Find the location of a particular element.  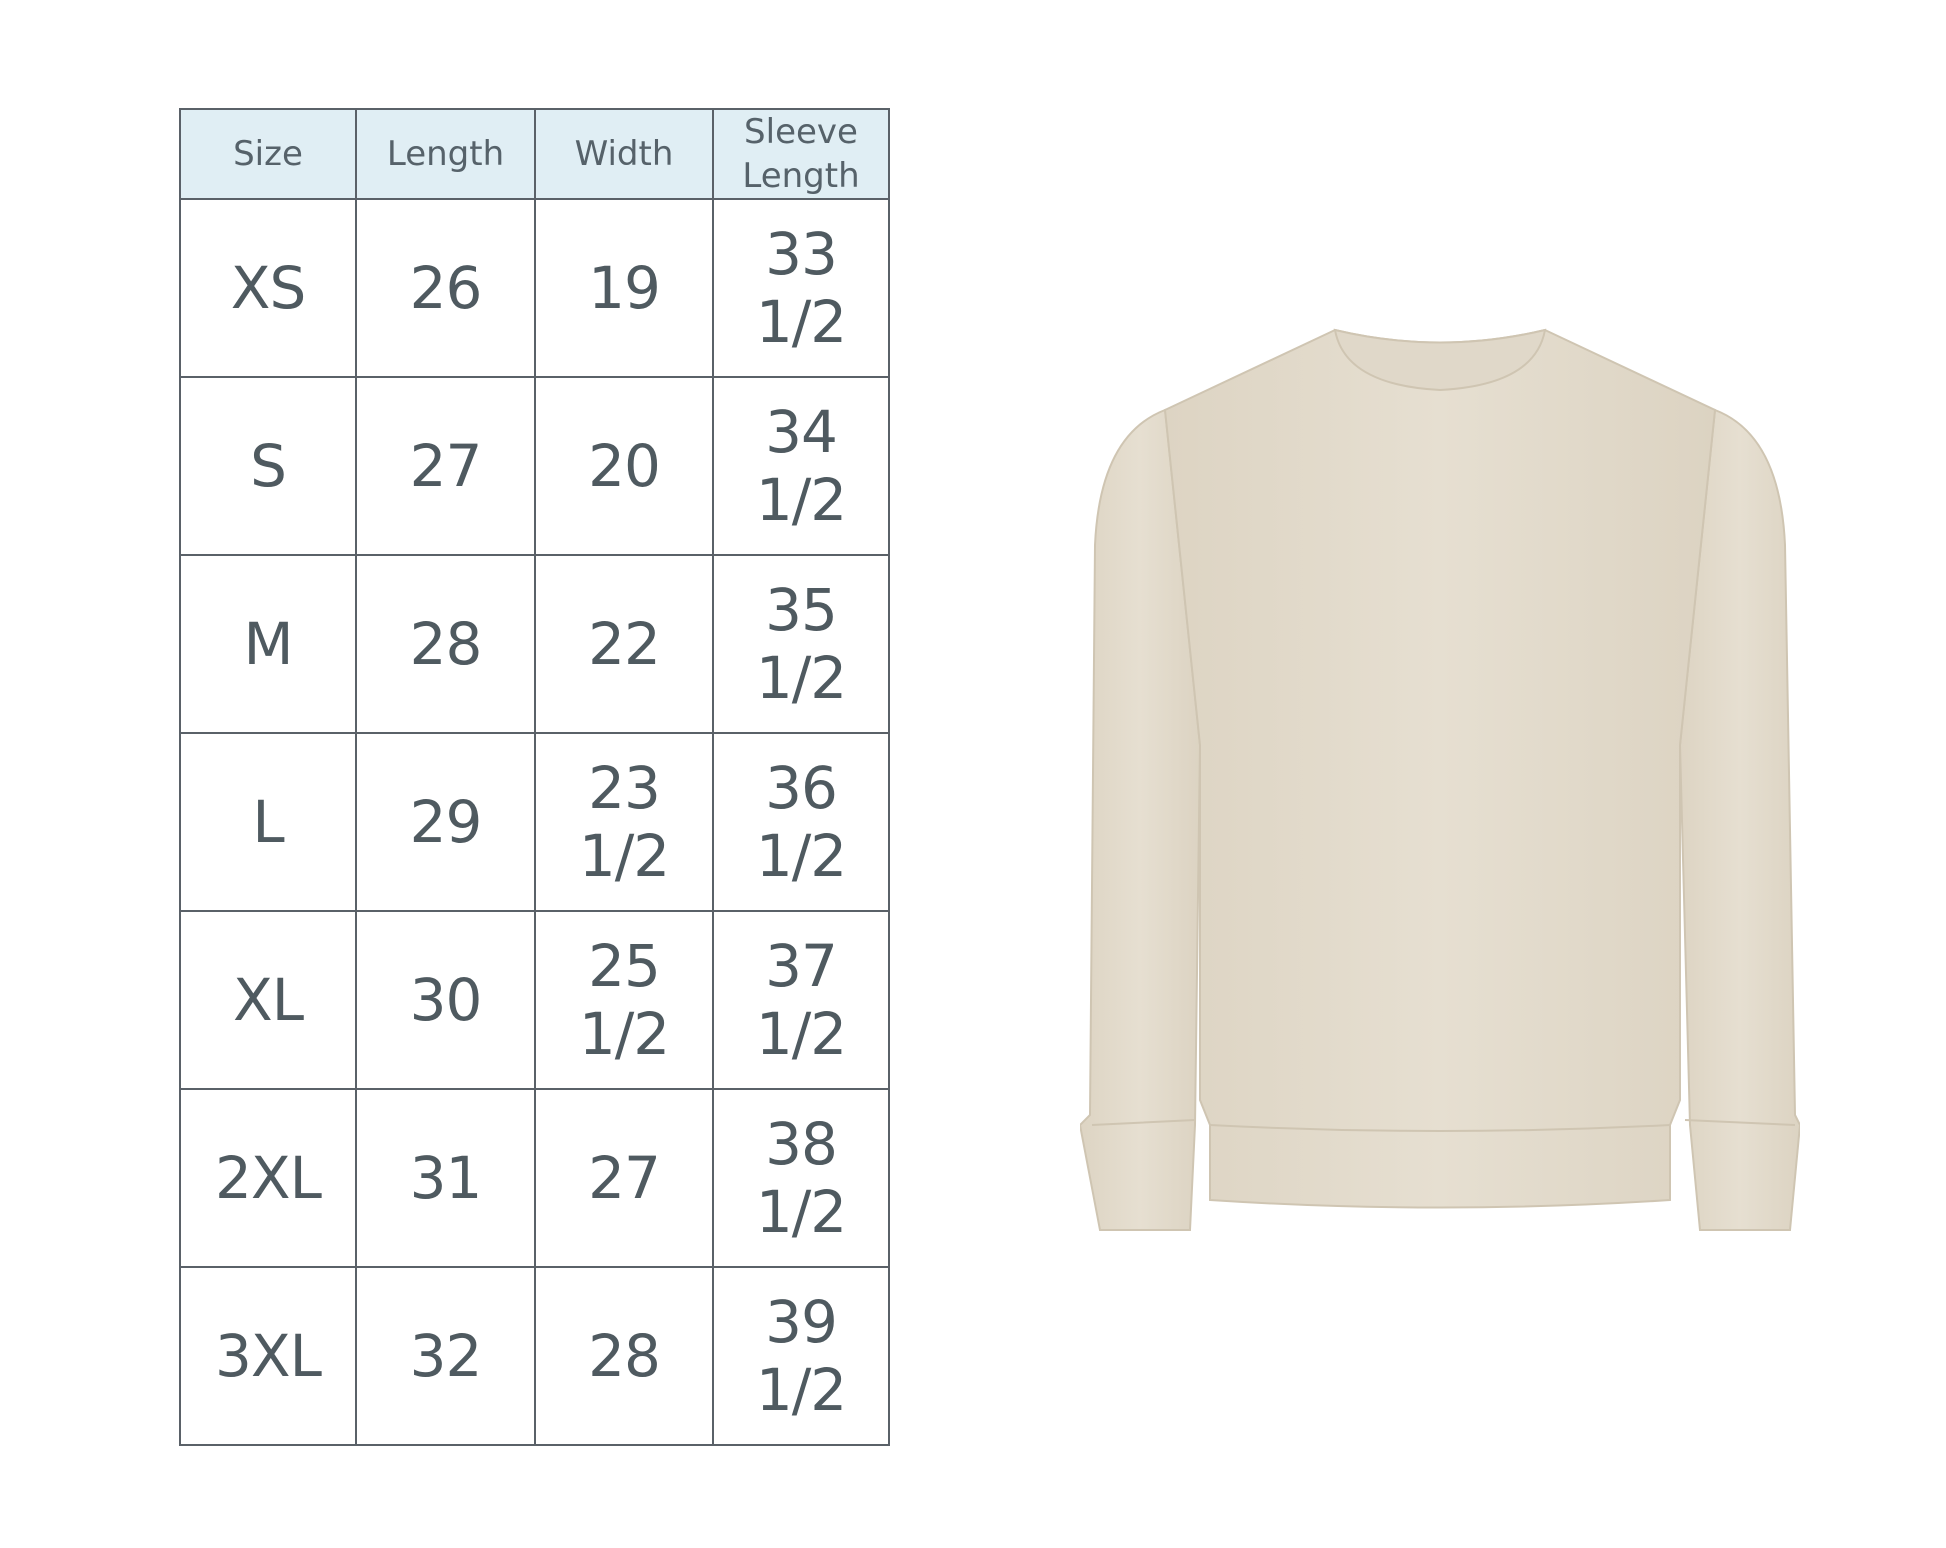

cell-size: M is located at coordinates (268, 644).